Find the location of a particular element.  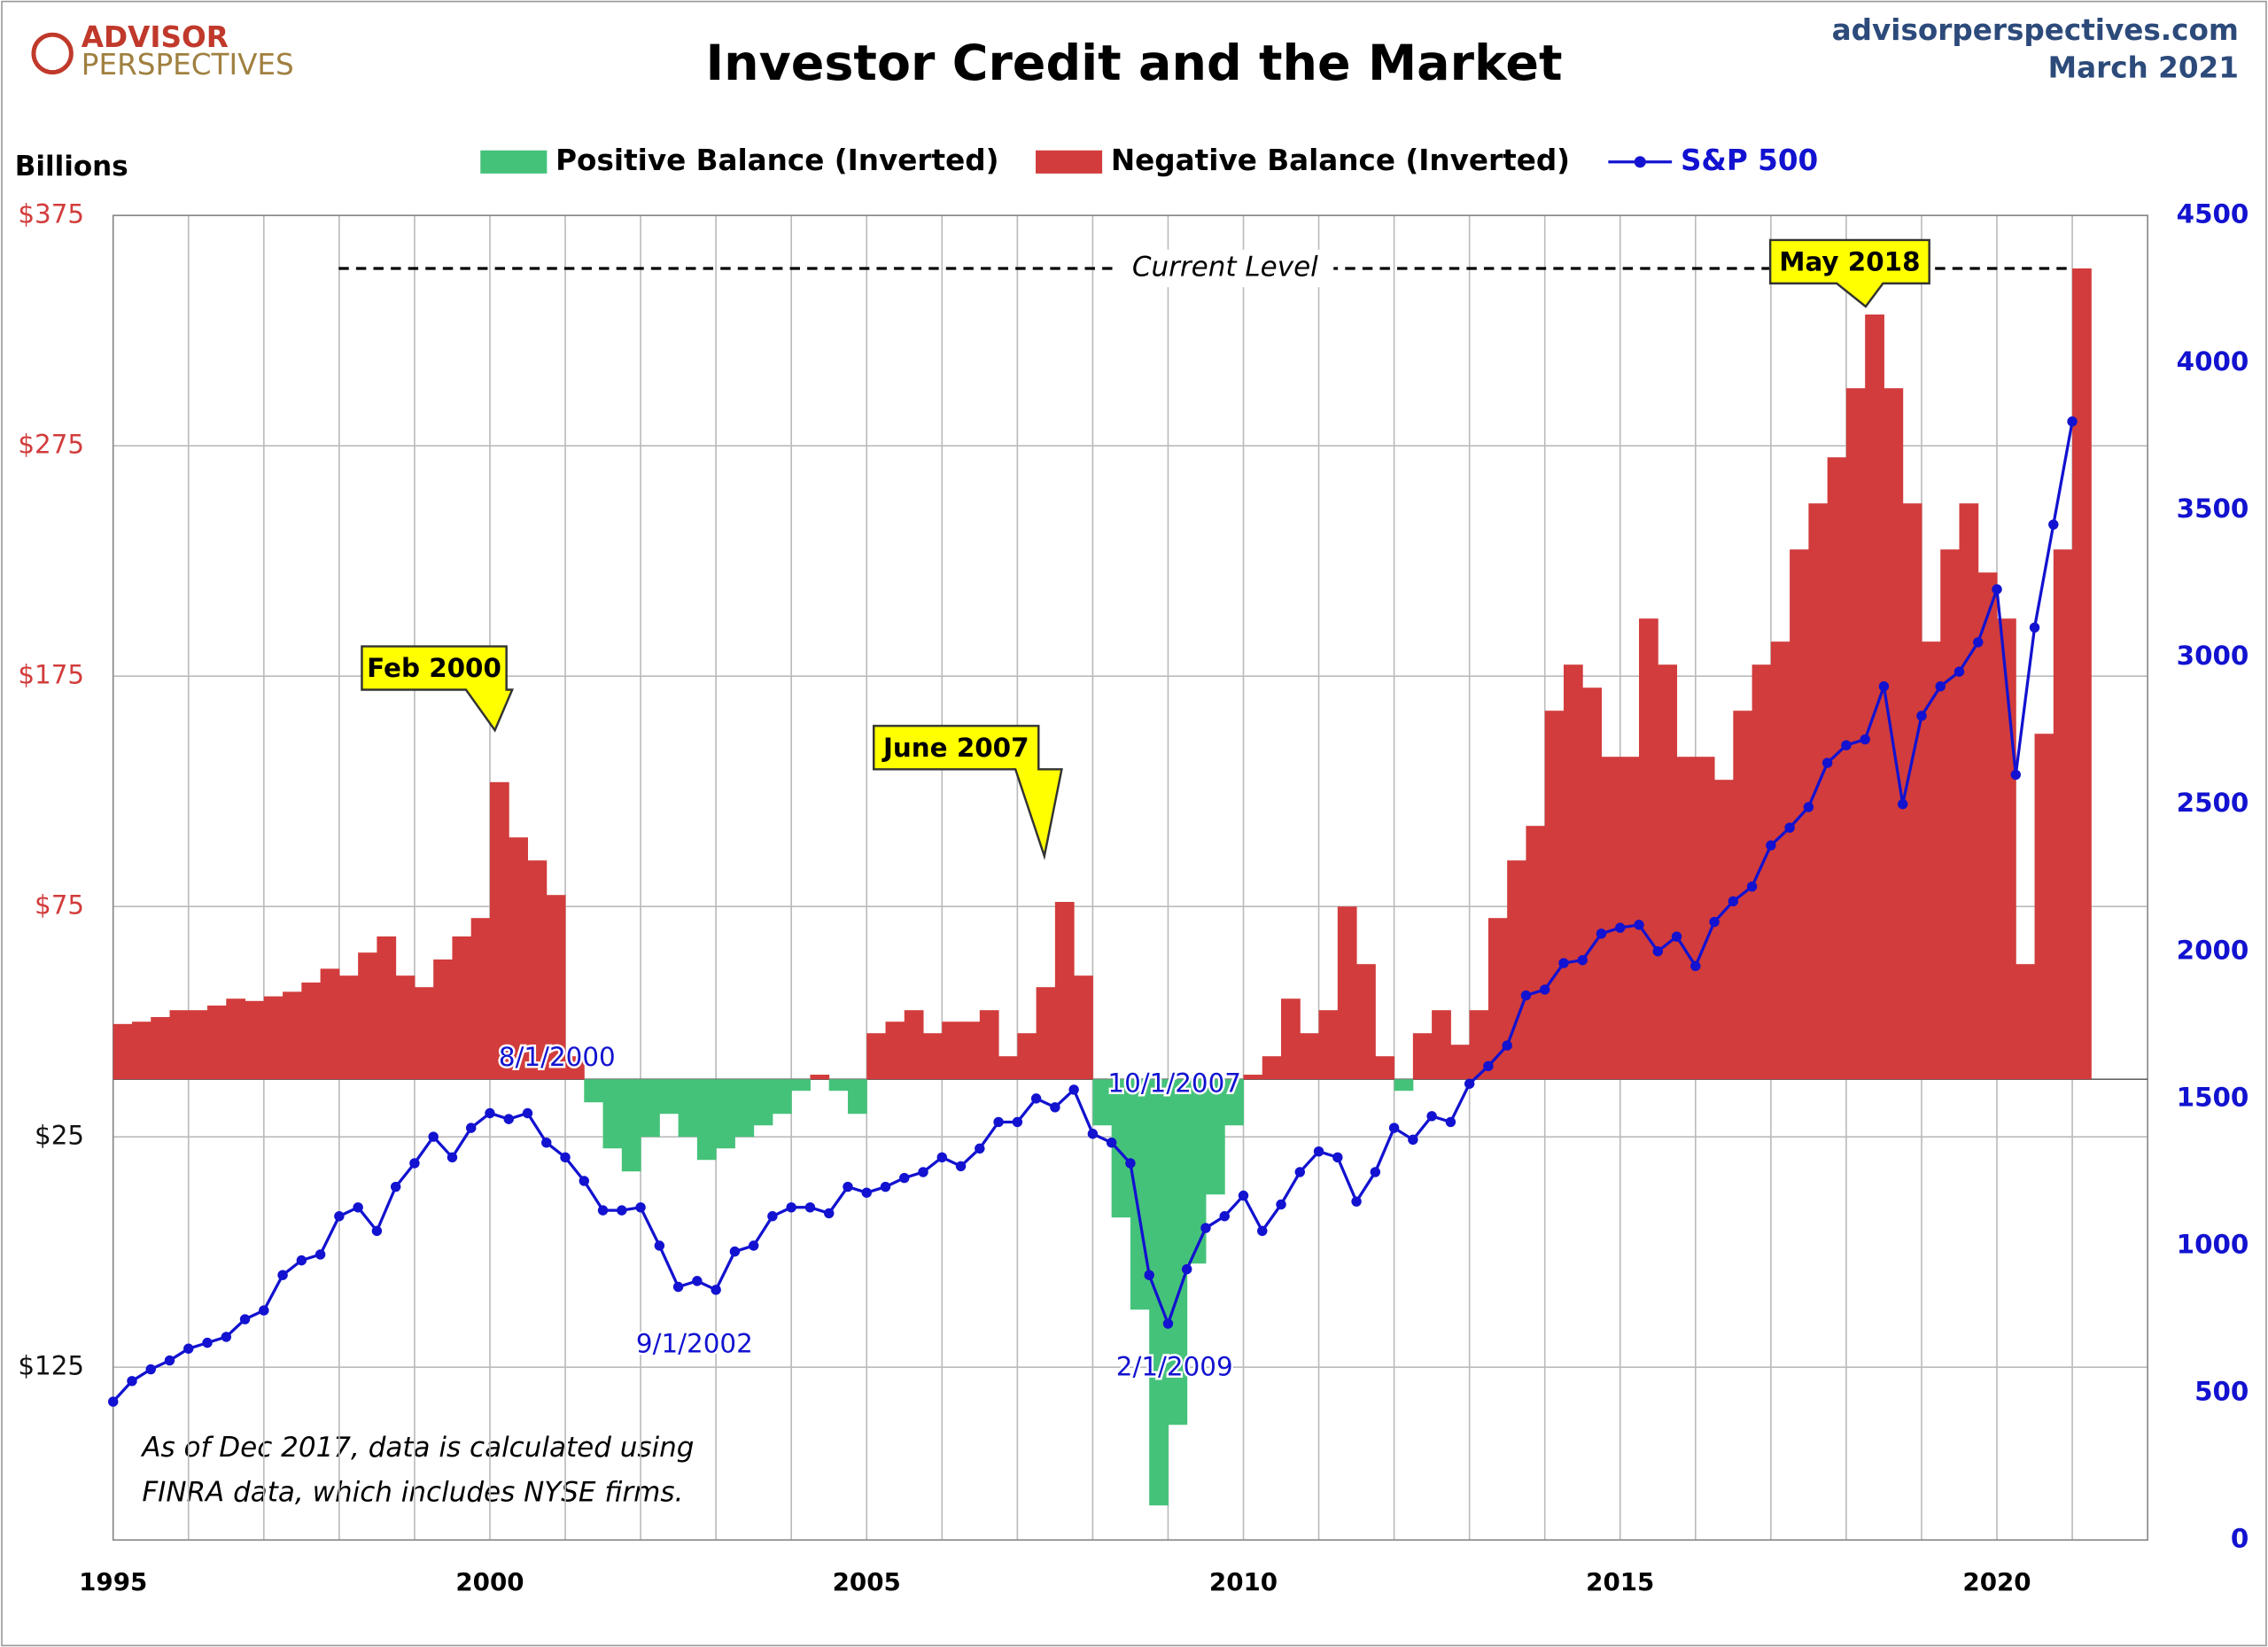

logo-text: PERSPECTIVES is located at coordinates (188, 65).